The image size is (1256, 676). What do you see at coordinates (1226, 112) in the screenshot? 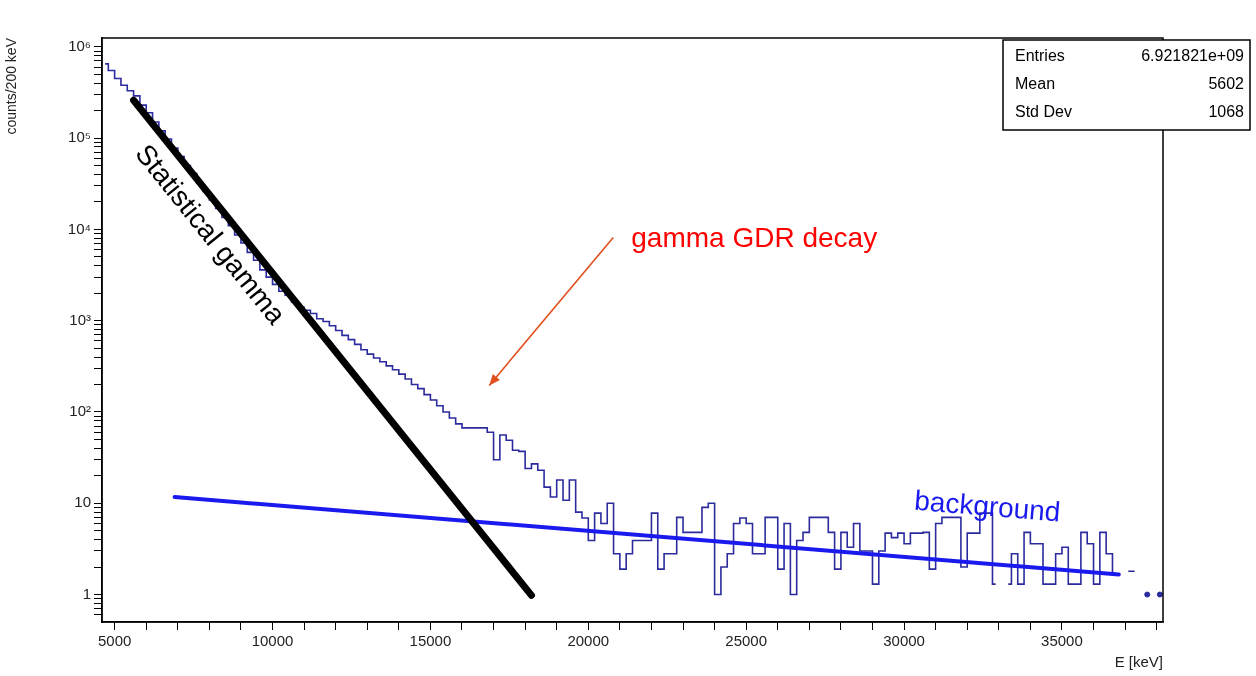
I see `text: 1068` at bounding box center [1226, 112].